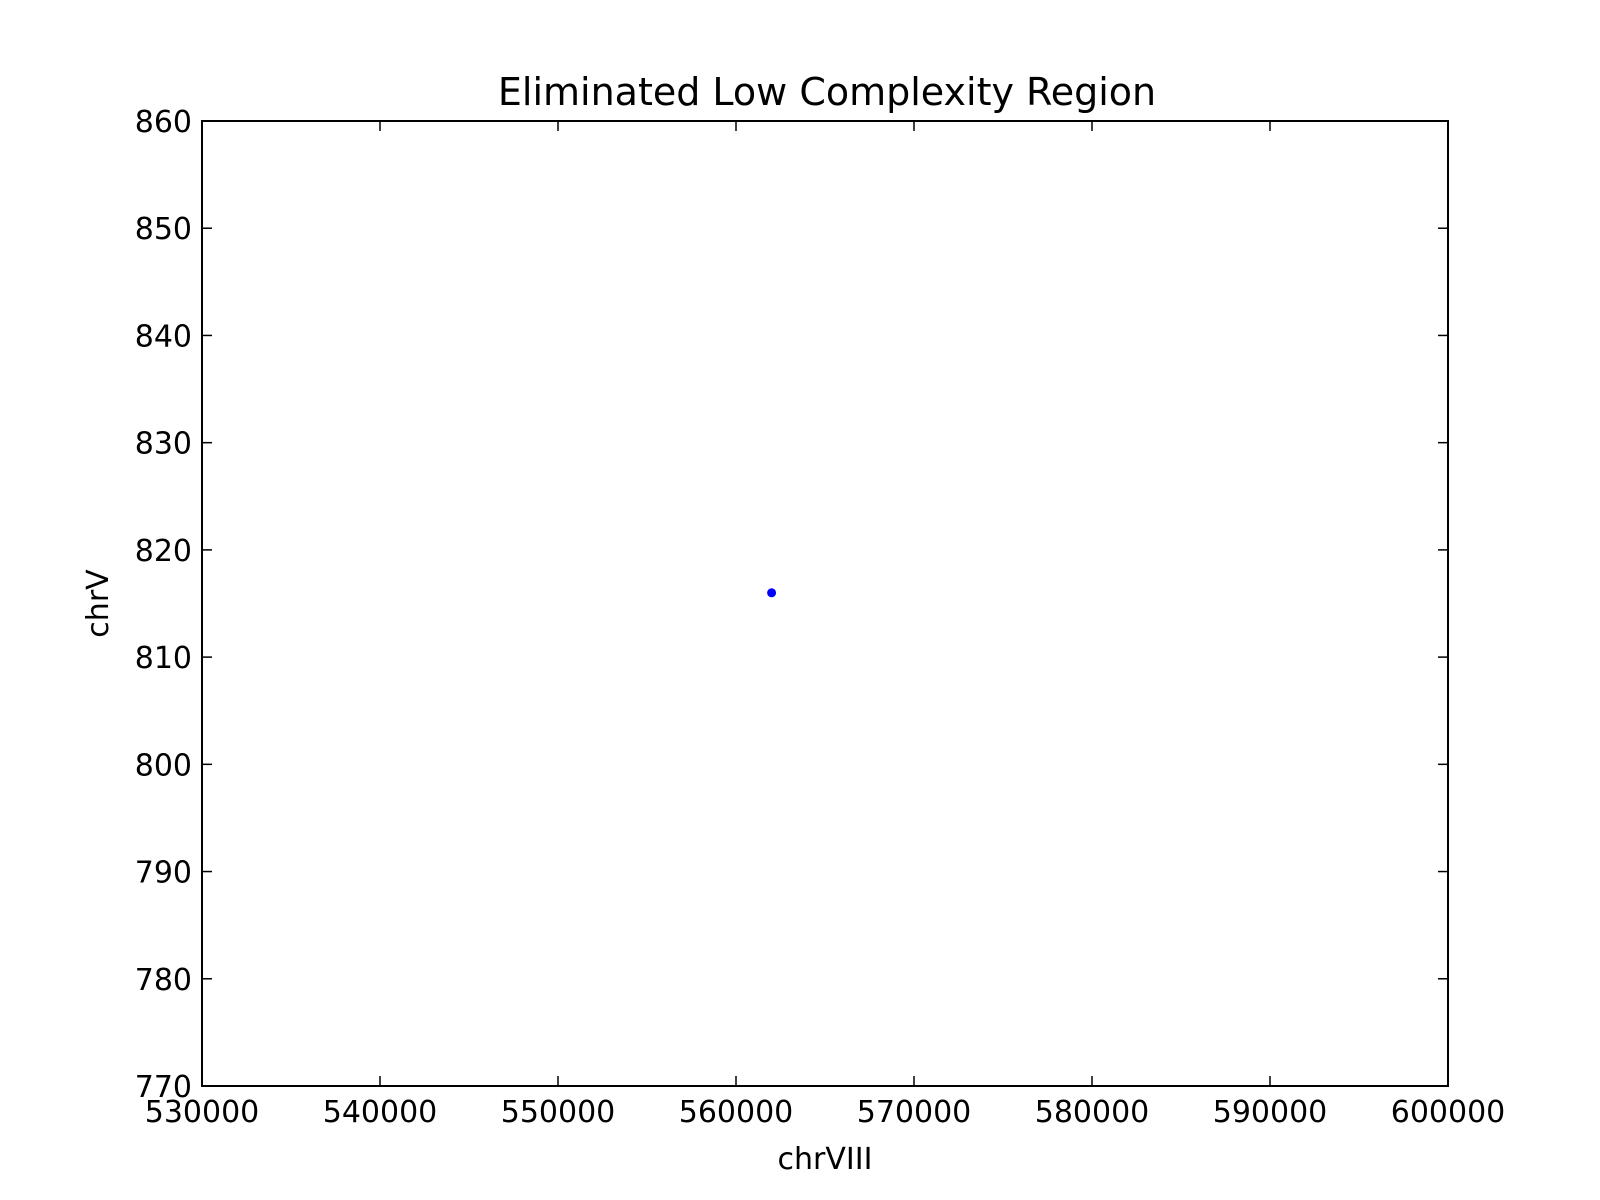 This screenshot has height=1200, width=1600. What do you see at coordinates (1270, 1112) in the screenshot?
I see `x-tick-label: 590000` at bounding box center [1270, 1112].